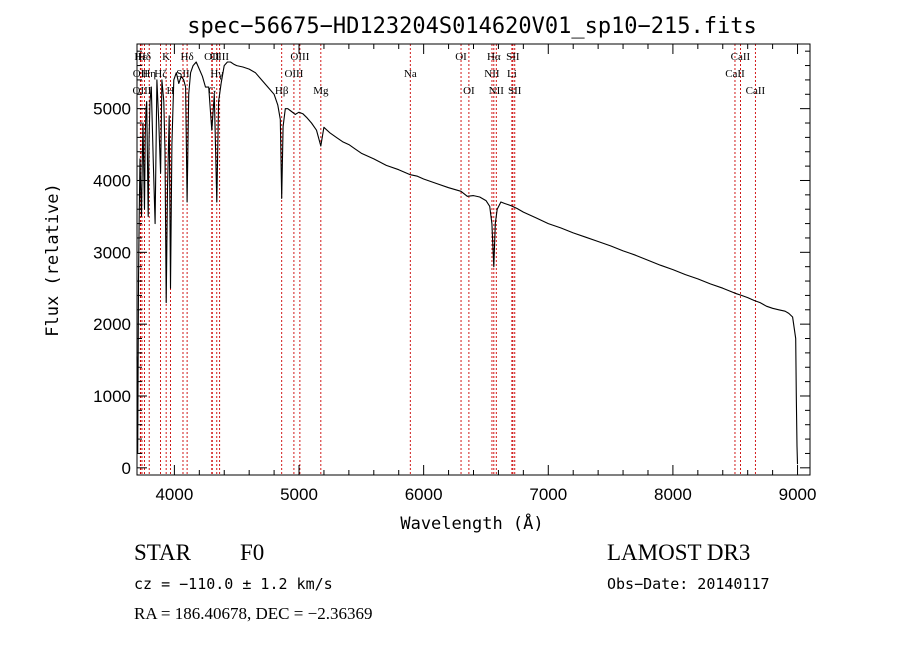 This screenshot has width=900, height=654. What do you see at coordinates (735, 74) in the screenshot?
I see `spectral-label-27: CaII` at bounding box center [735, 74].